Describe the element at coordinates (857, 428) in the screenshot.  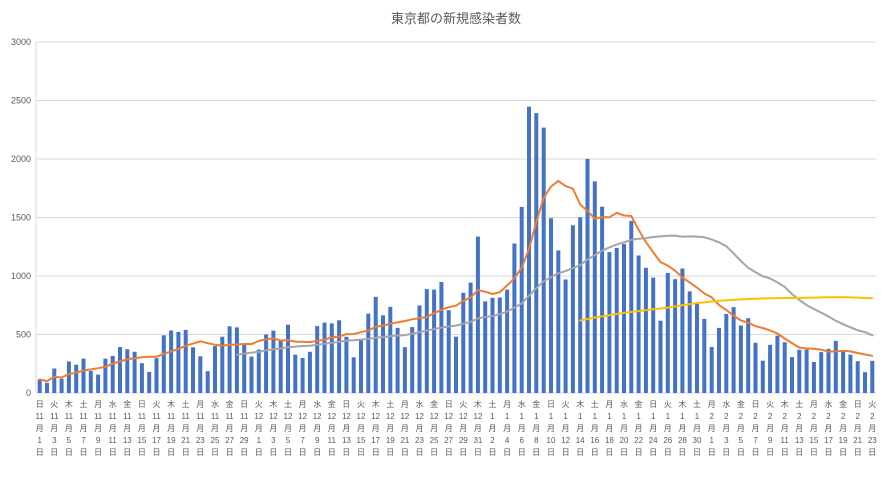
I see `x-tick-label: 日 2 月 21 日` at that location.